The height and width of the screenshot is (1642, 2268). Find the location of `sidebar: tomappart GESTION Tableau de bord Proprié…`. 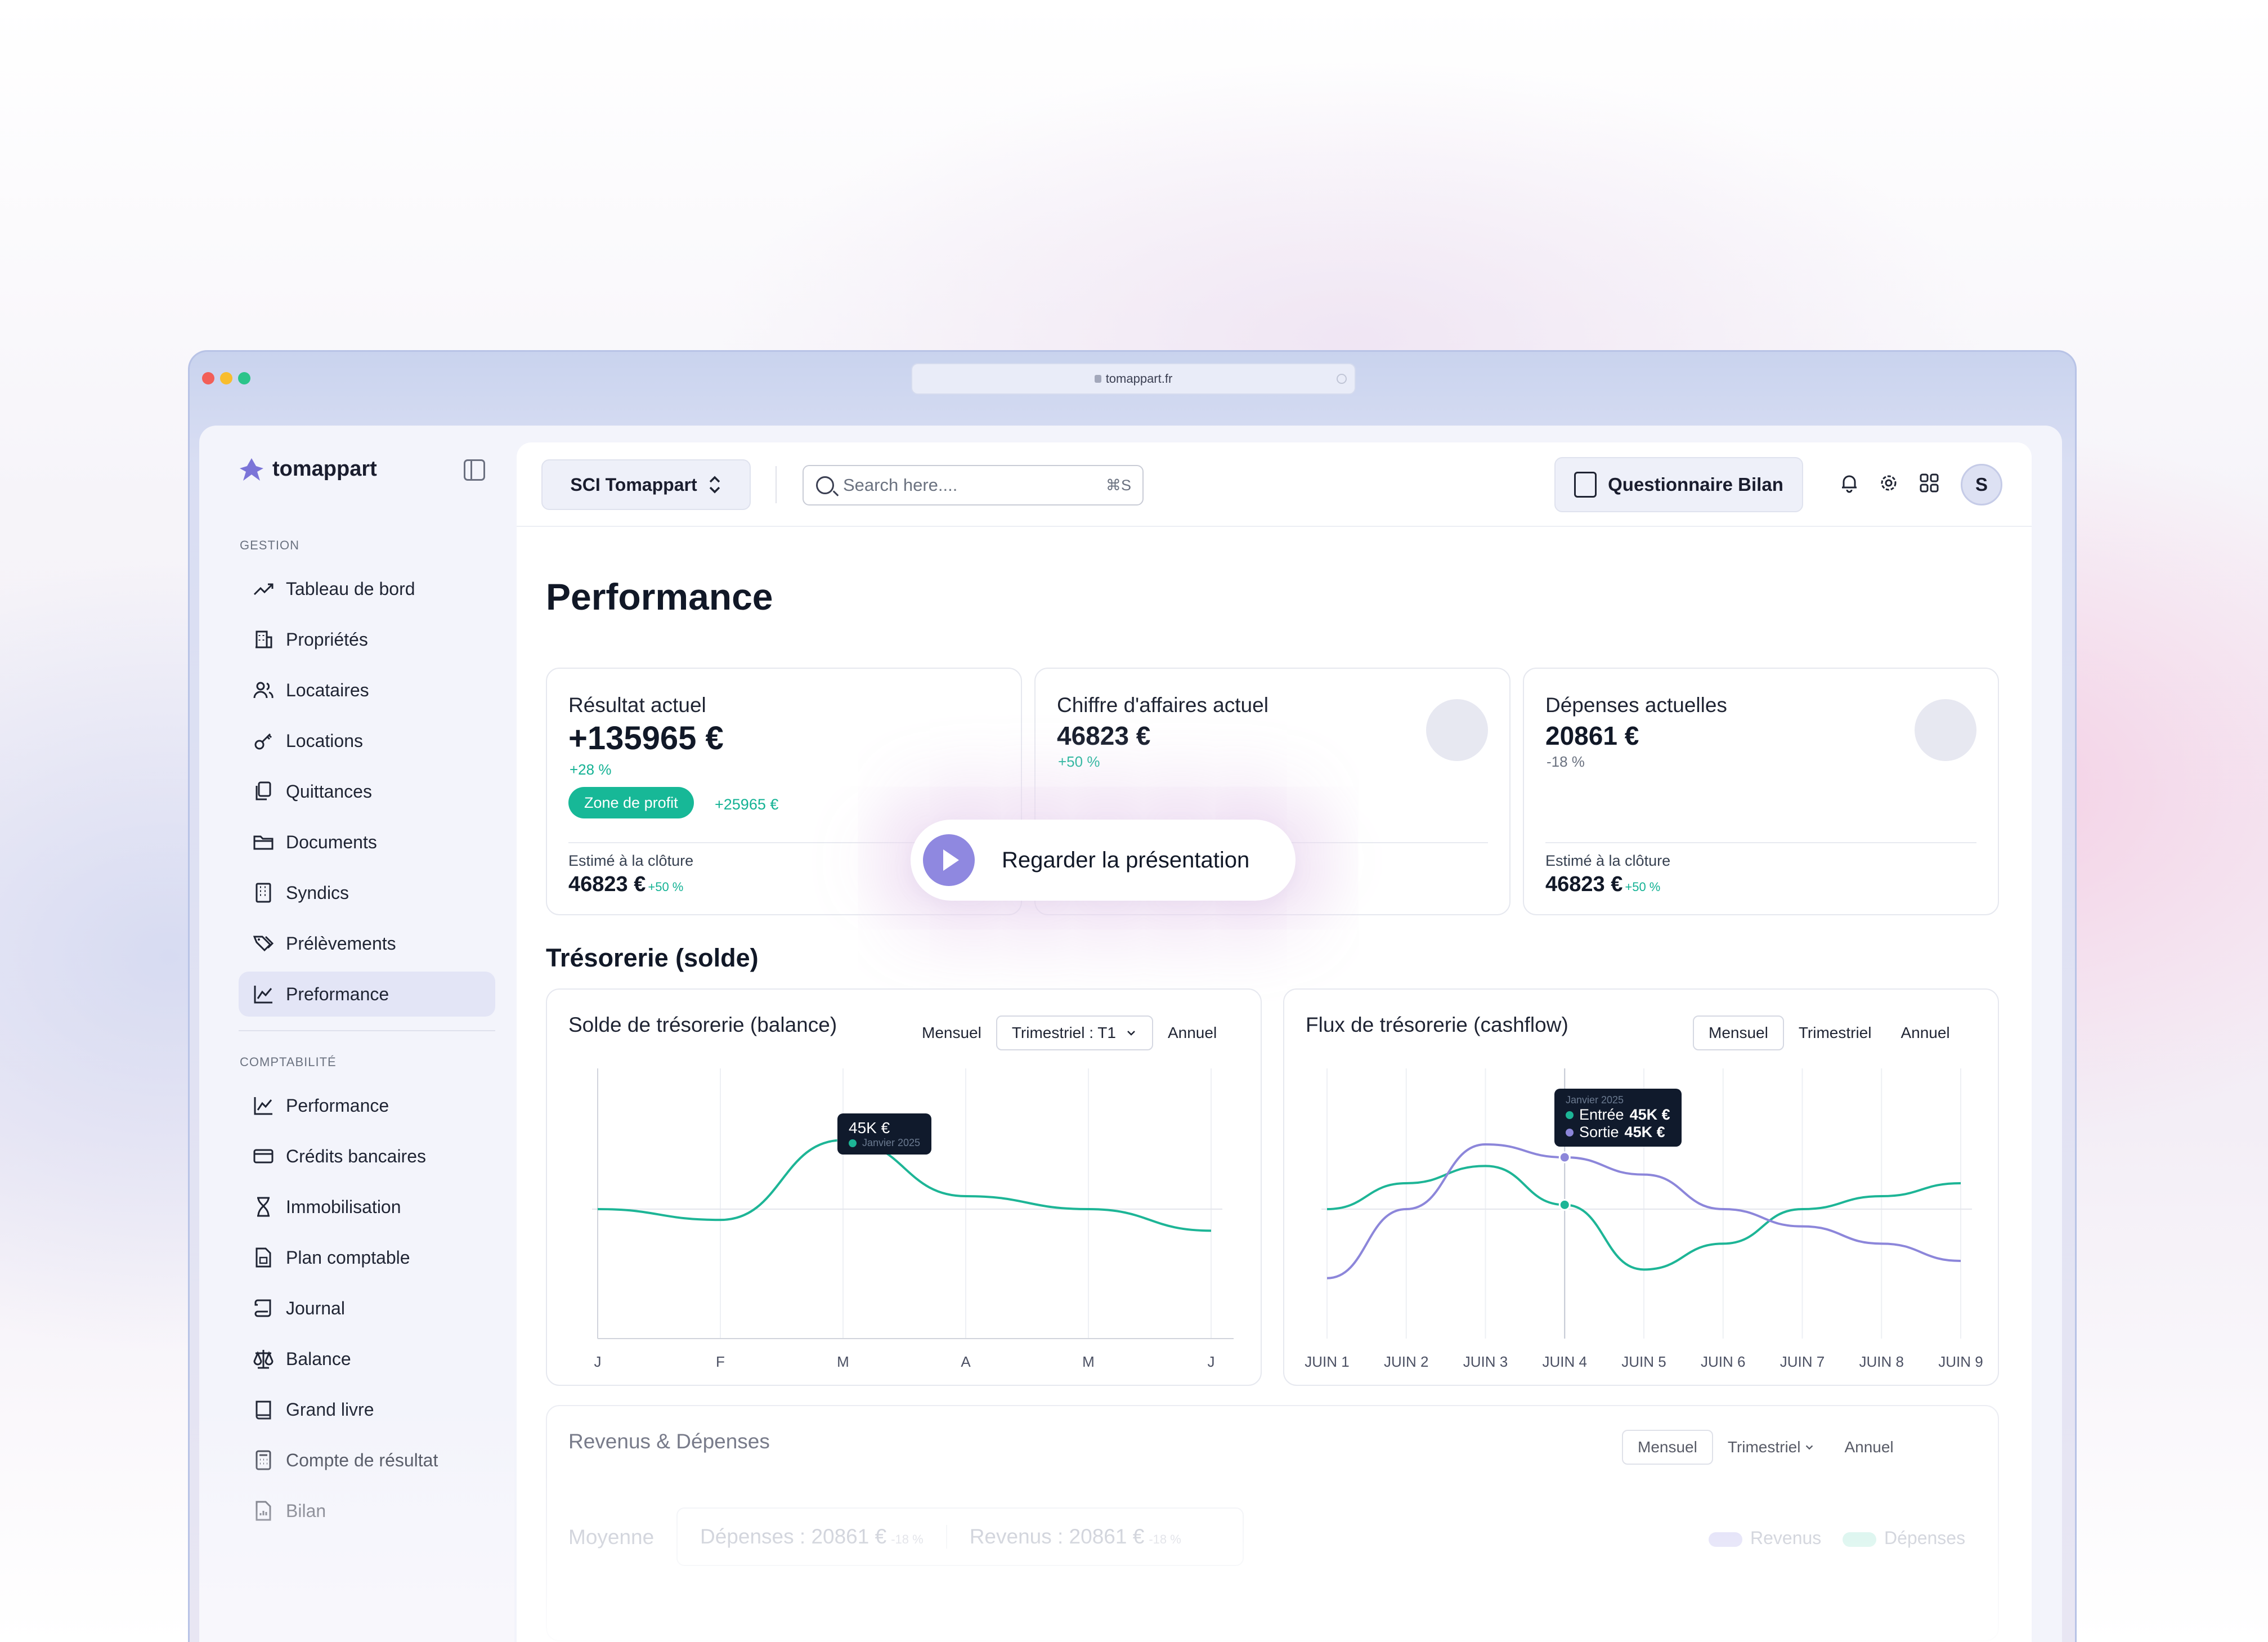

sidebar: tomappart GESTION Tableau de bord Proprié… is located at coordinates (356, 1034).